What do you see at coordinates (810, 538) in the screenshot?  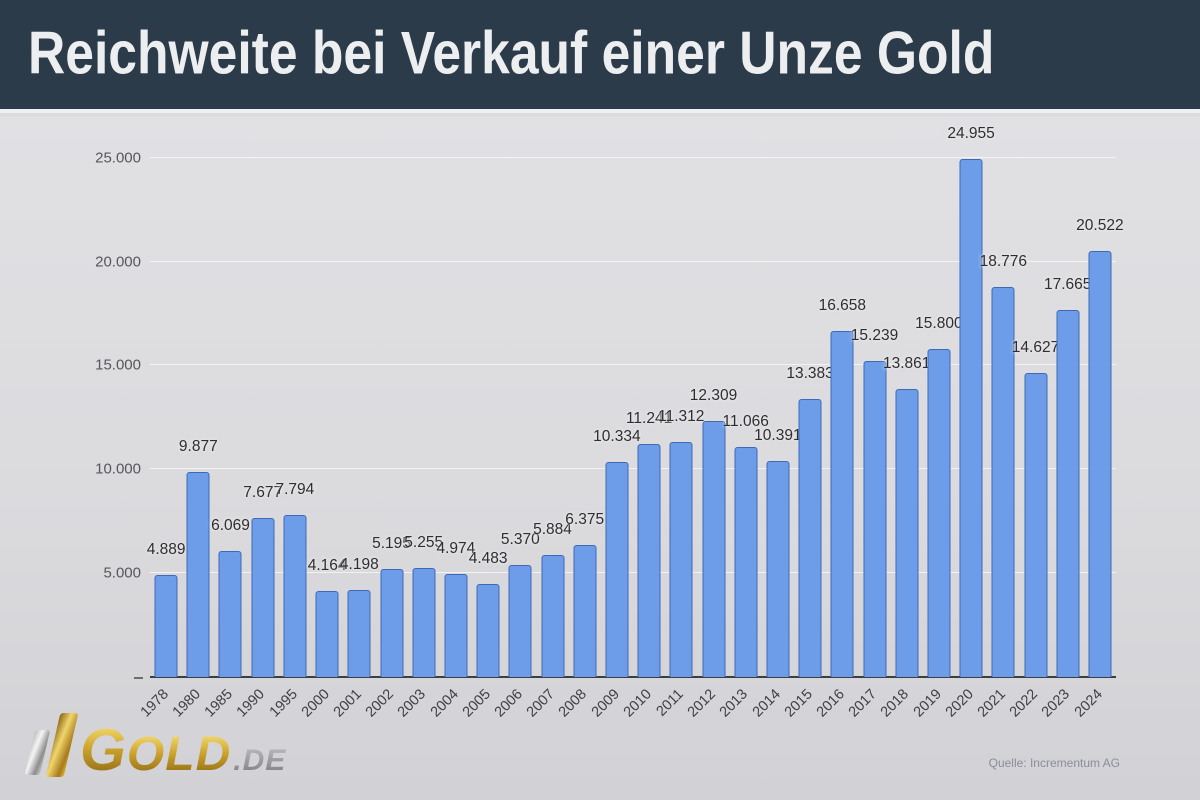 I see `bar-2015` at bounding box center [810, 538].